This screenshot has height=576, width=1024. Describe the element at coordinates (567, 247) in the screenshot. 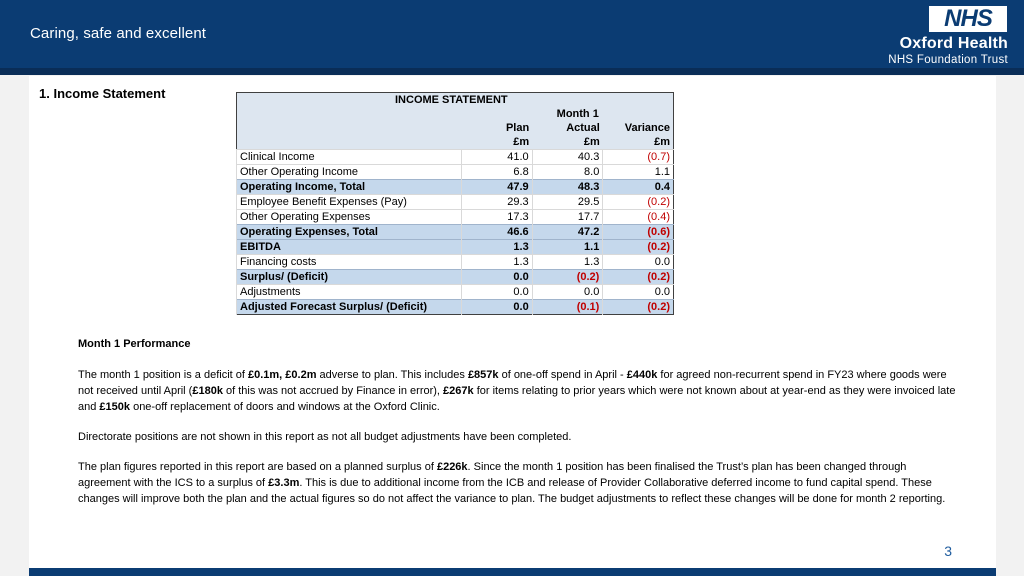

I see `row-actual: 1.1` at that location.